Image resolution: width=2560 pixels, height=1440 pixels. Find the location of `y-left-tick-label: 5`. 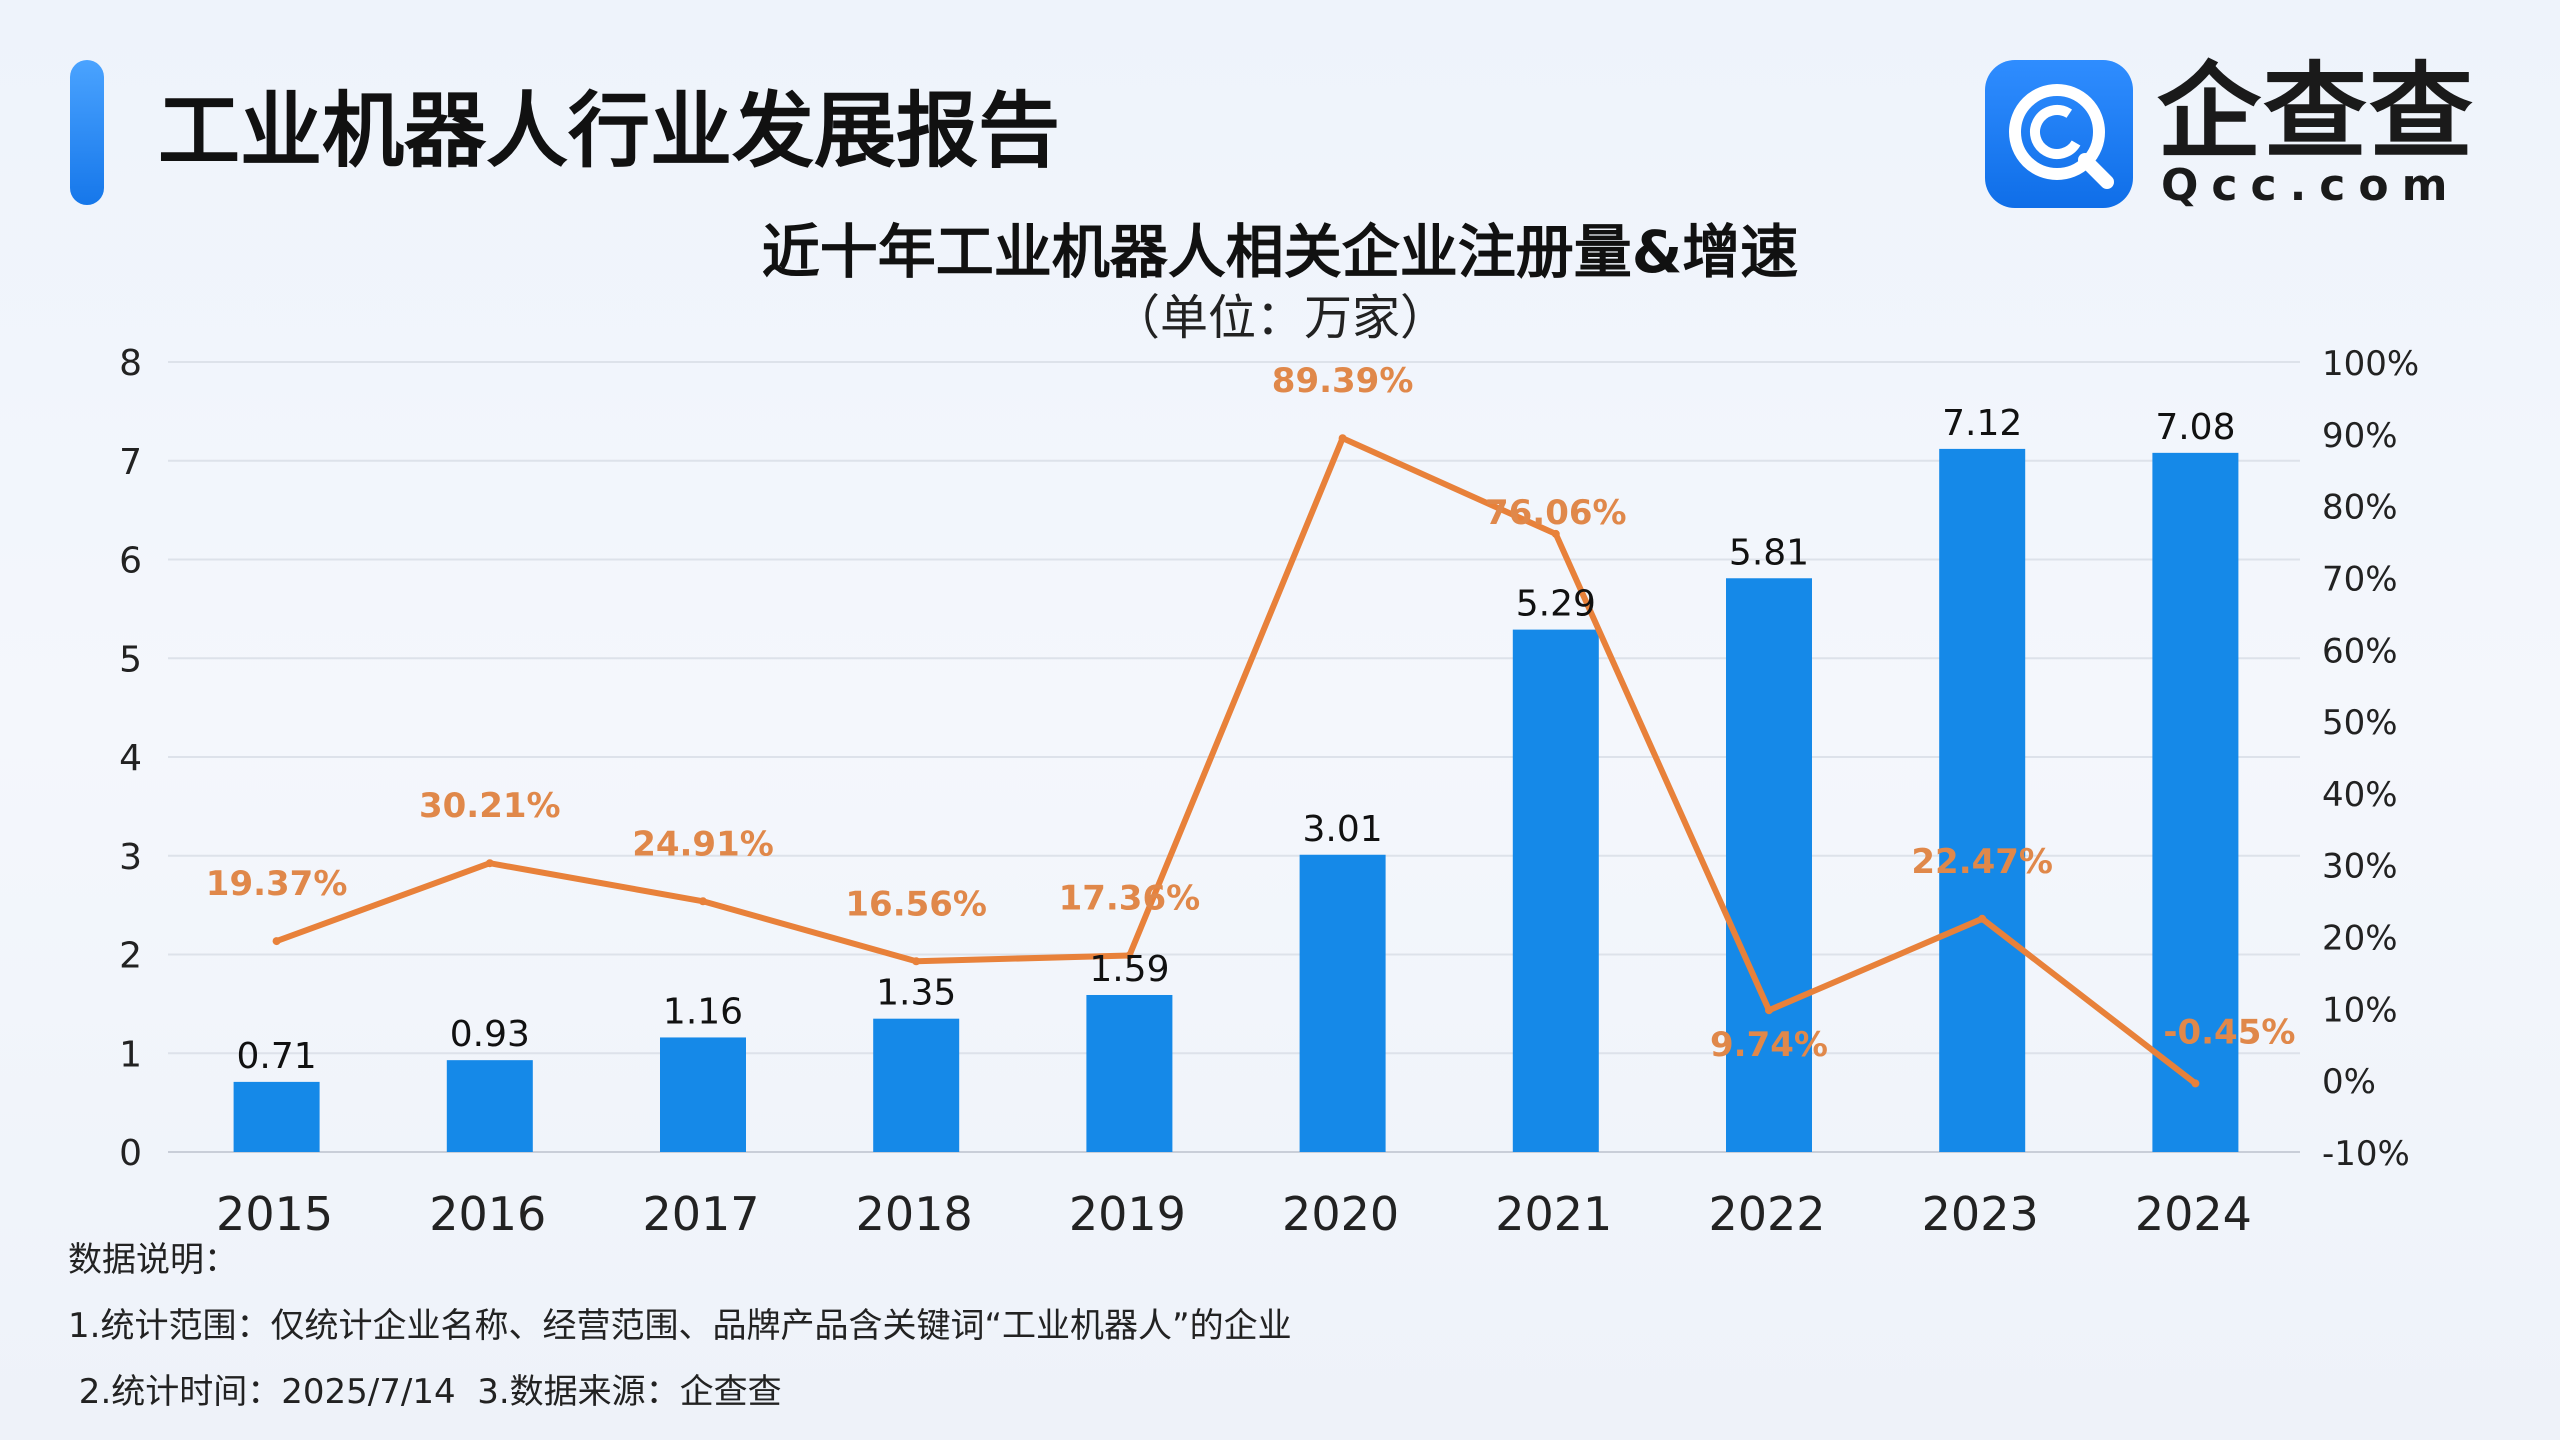

y-left-tick-label: 5 is located at coordinates (130, 659).